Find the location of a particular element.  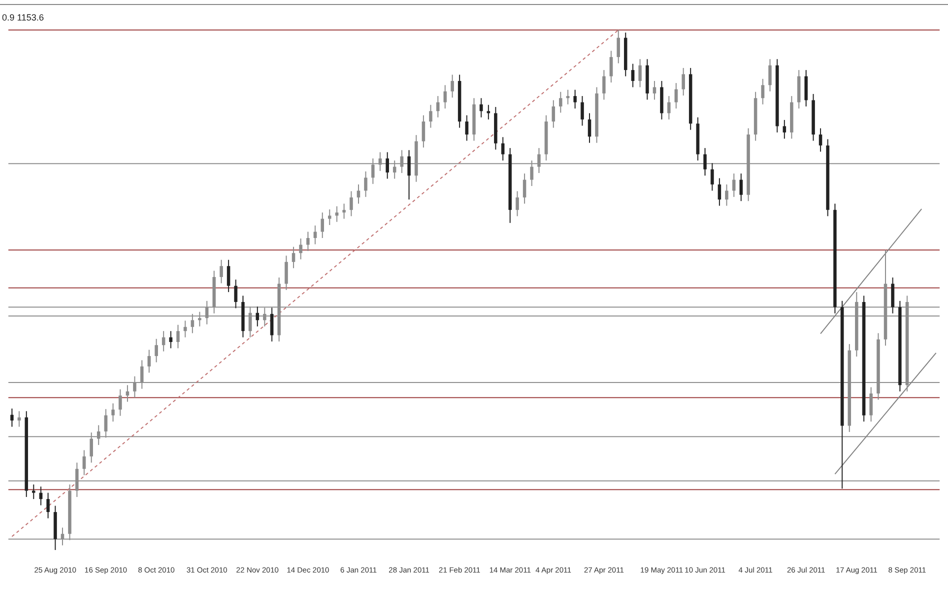

text: 0.9 1153.6 is located at coordinates (23, 17).